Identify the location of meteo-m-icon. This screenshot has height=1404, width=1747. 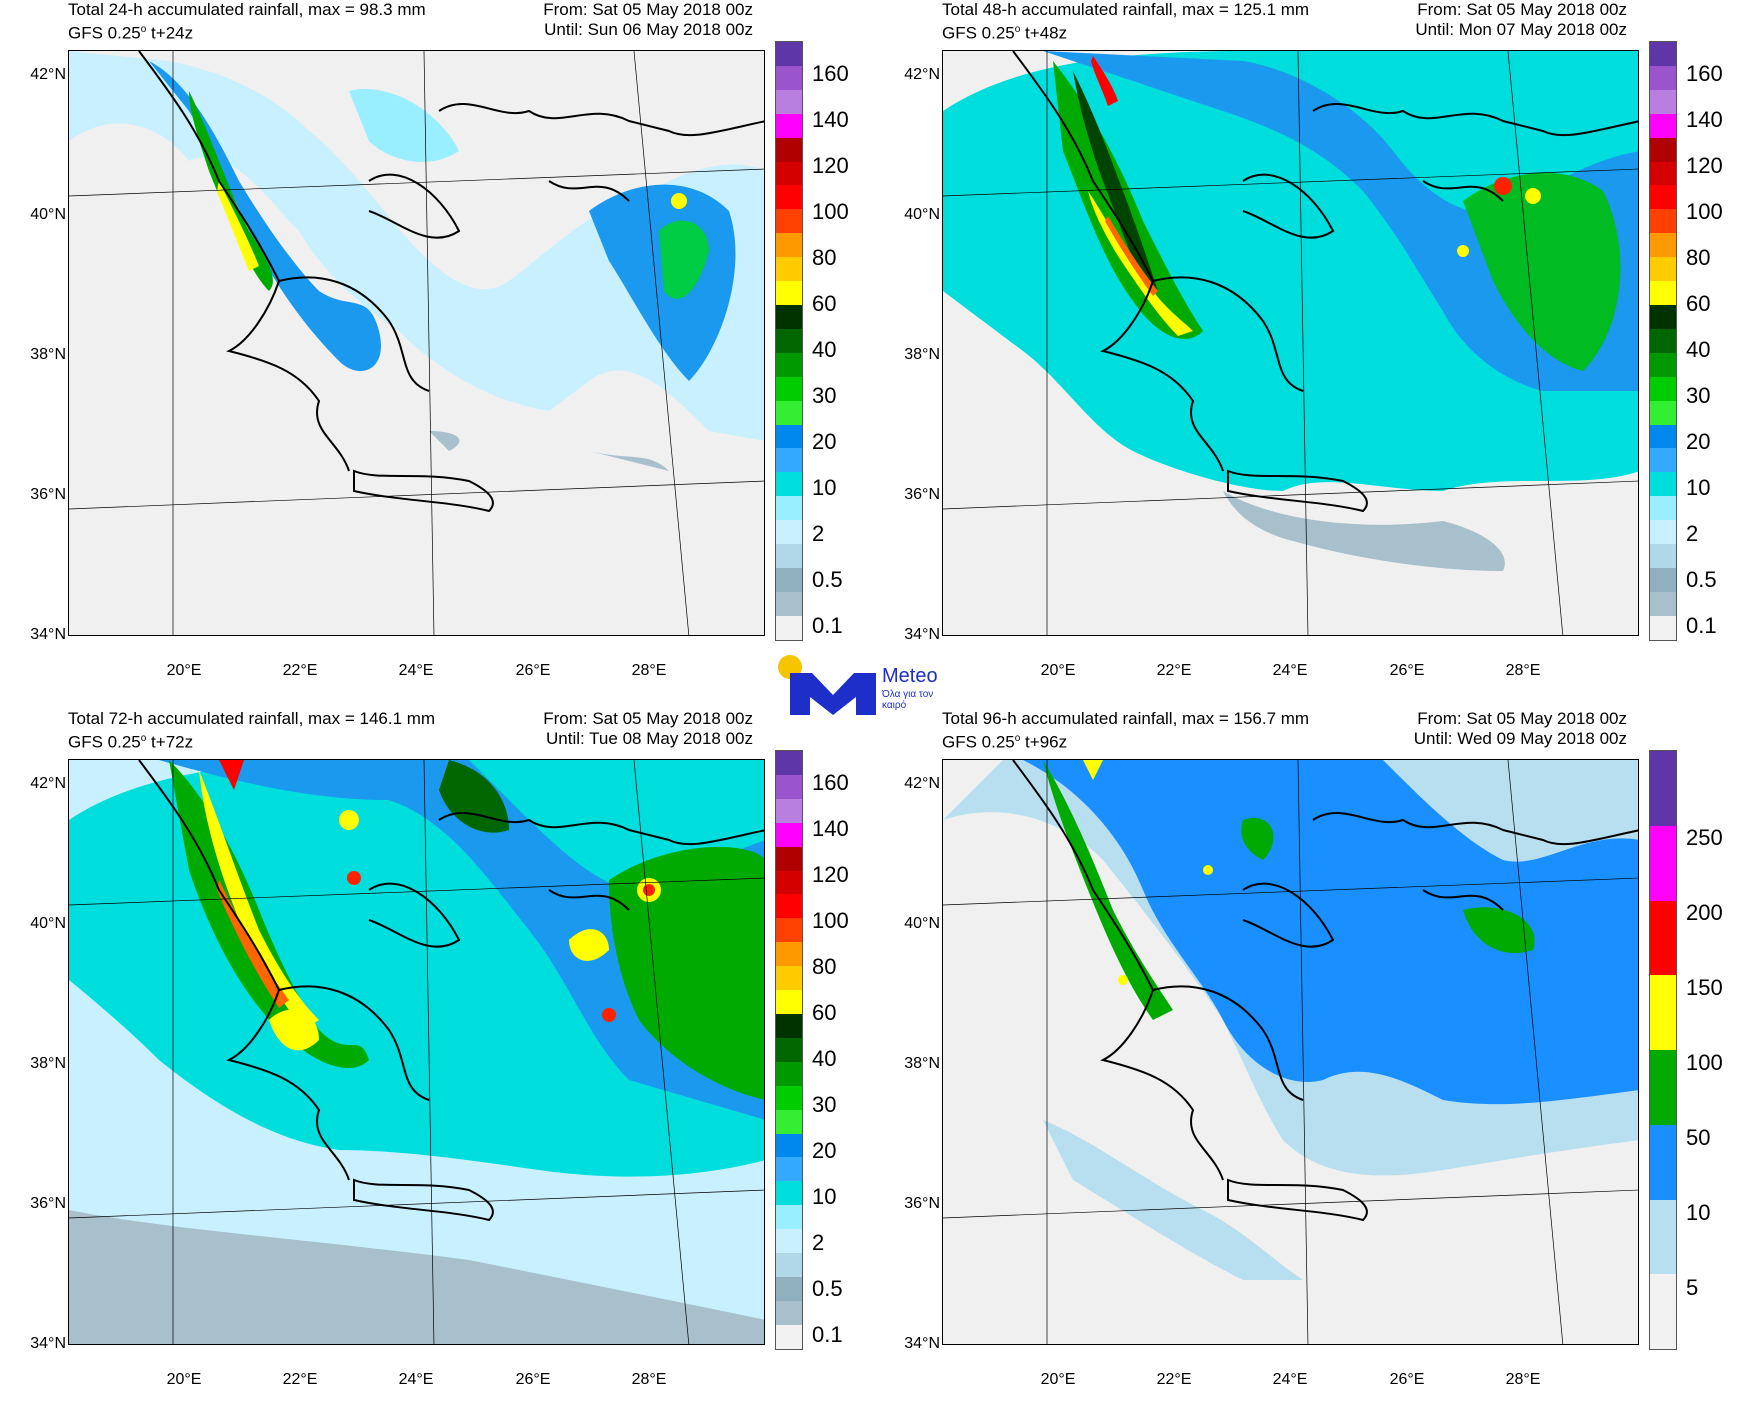
(833, 694).